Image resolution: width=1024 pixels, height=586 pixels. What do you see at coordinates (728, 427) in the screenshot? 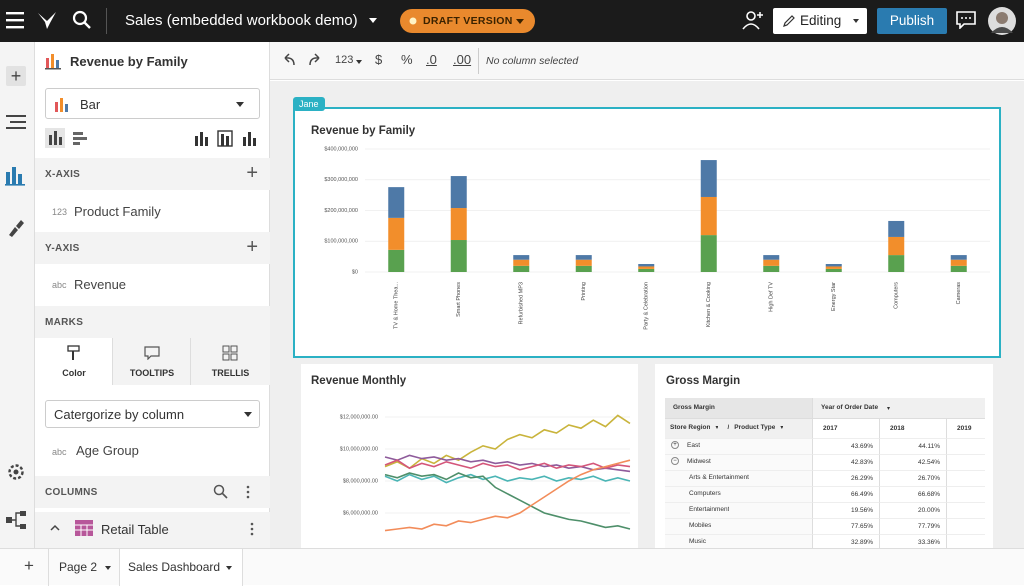
I see `dimension-label: /` at bounding box center [728, 427].